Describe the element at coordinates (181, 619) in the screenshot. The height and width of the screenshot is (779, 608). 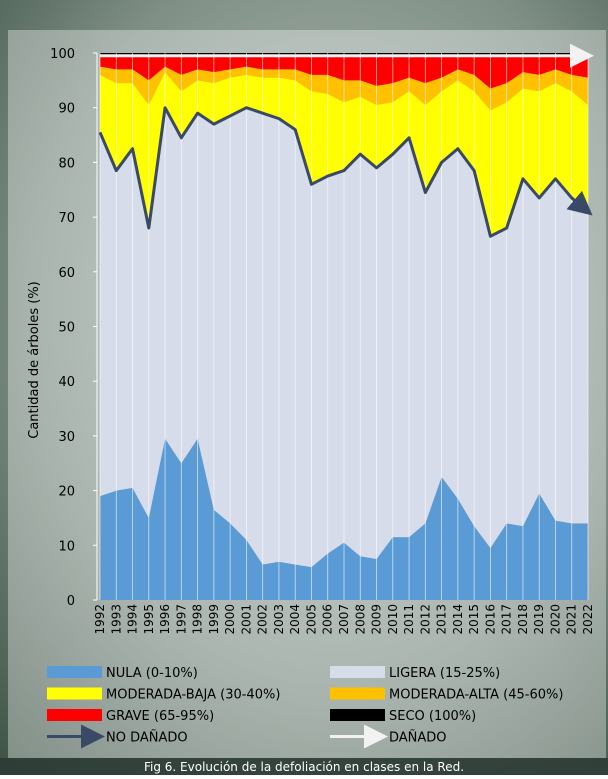
I see `x-tick-label: 1997` at that location.